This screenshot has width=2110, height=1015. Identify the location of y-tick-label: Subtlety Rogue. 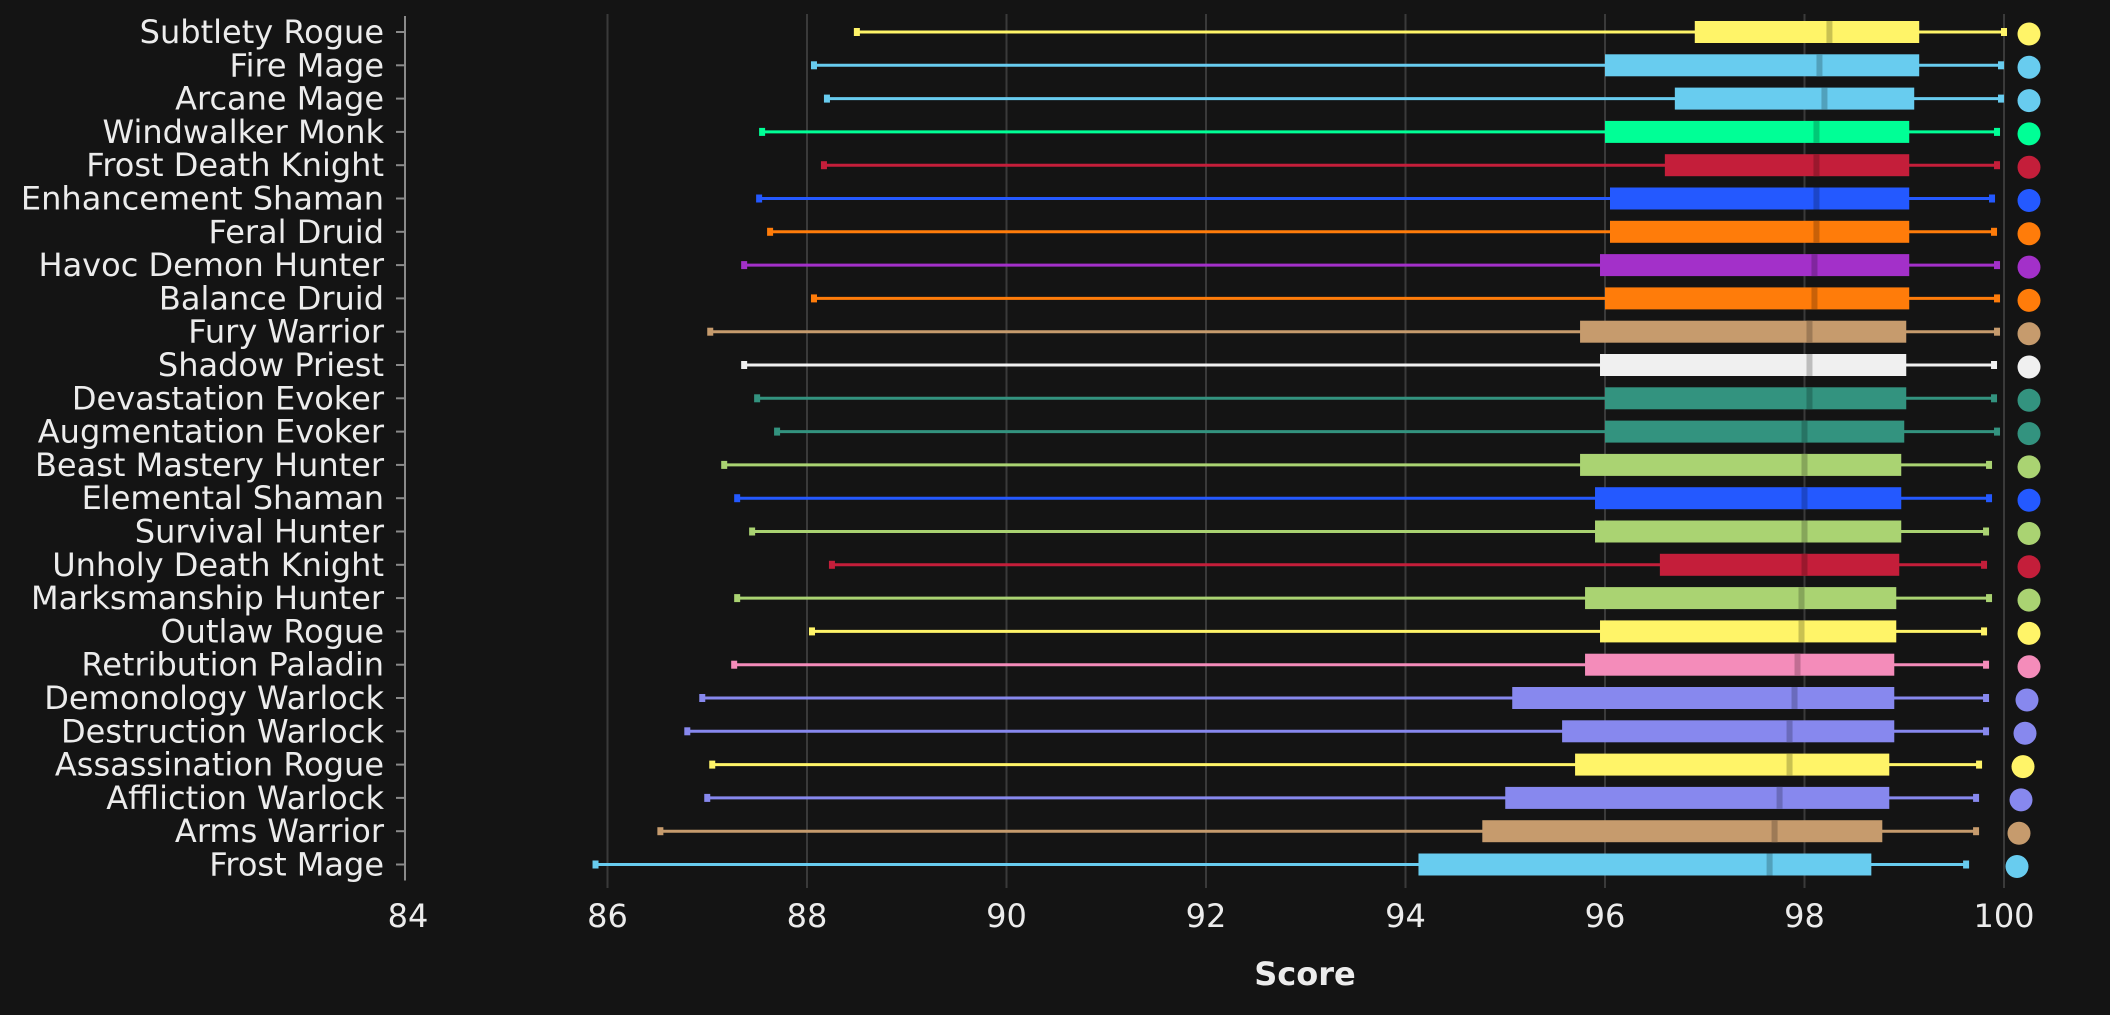
(262, 32).